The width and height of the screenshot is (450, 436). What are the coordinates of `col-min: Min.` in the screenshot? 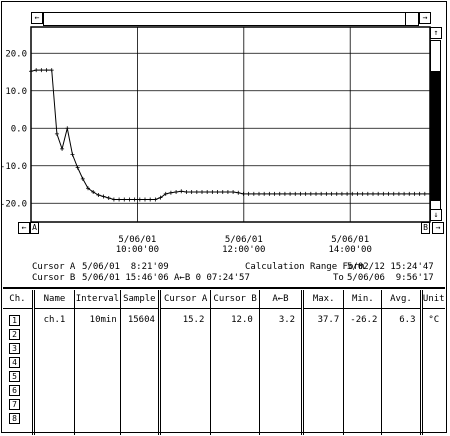 It's located at (362, 299).